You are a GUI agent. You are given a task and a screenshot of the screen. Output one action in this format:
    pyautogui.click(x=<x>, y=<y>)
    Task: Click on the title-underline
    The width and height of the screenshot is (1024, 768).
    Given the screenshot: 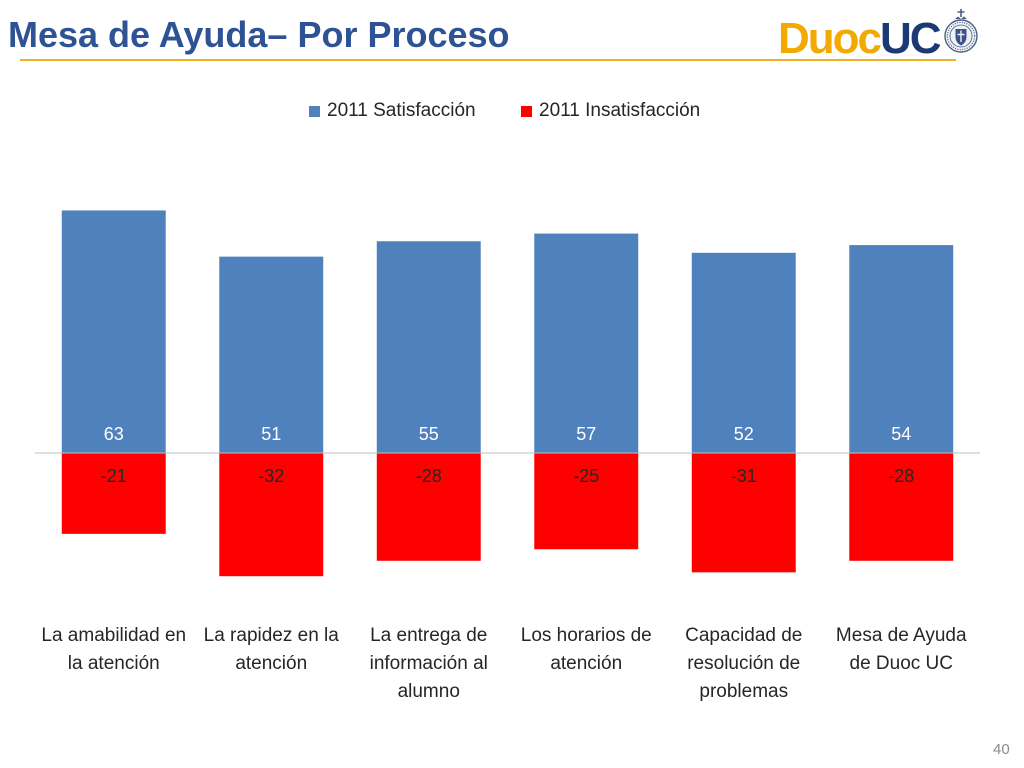 What is the action you would take?
    pyautogui.click(x=488, y=60)
    